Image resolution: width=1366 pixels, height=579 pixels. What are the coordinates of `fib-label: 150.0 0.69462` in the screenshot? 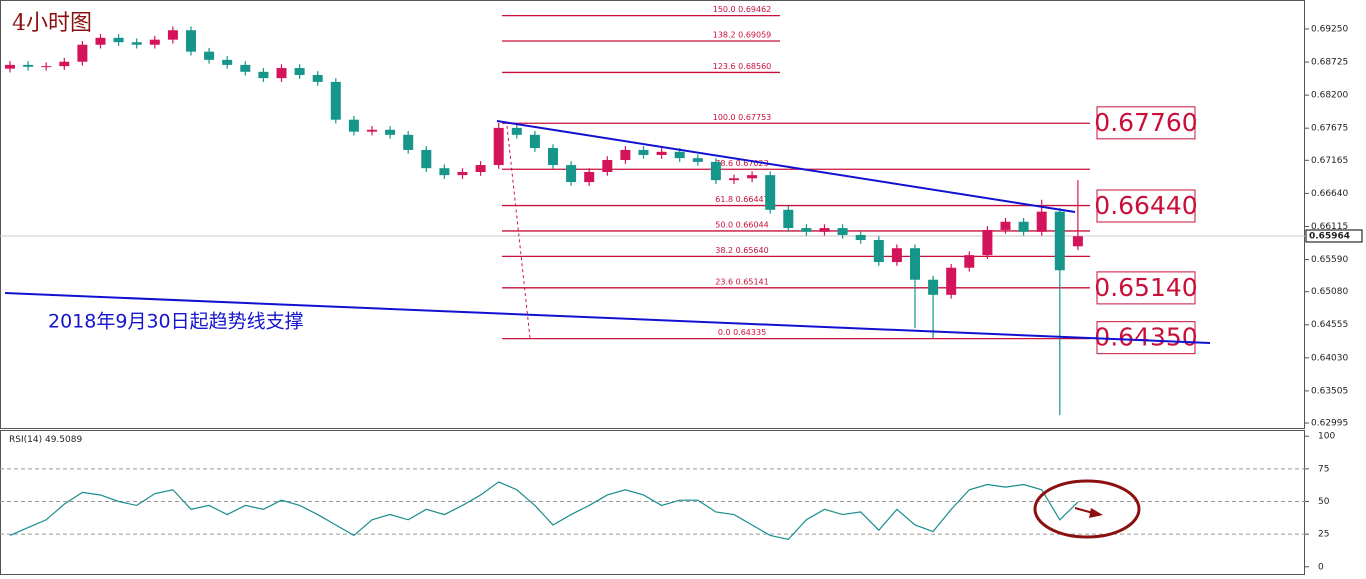 It's located at (742, 9).